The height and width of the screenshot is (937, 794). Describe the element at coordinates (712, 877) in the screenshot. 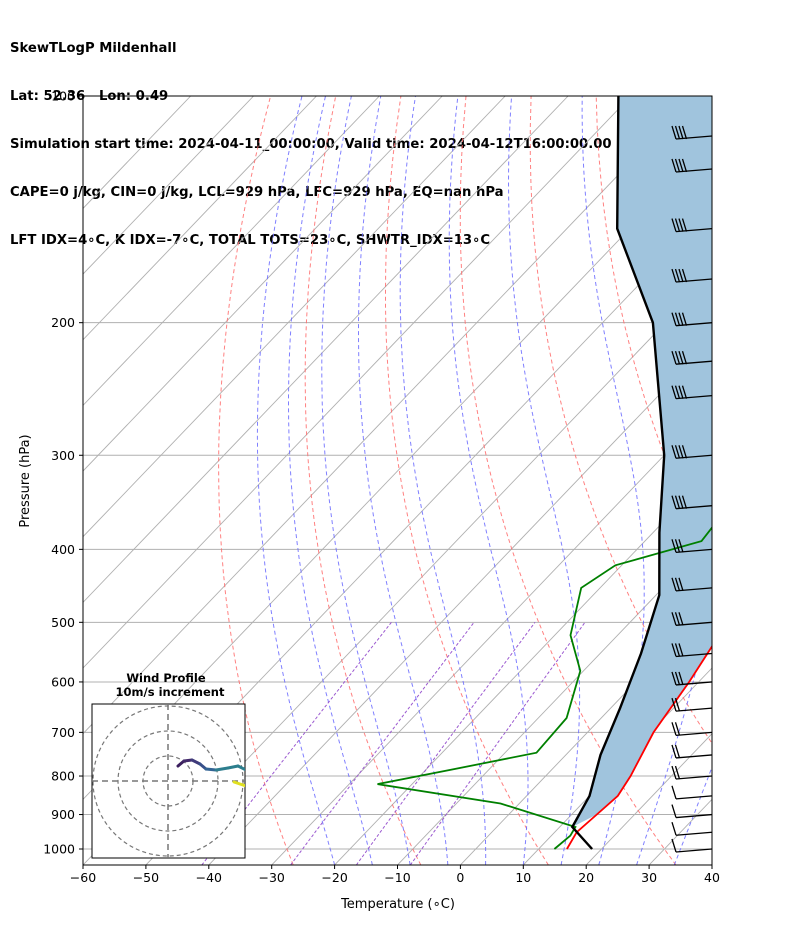

I see `x-tick-label: 40` at that location.